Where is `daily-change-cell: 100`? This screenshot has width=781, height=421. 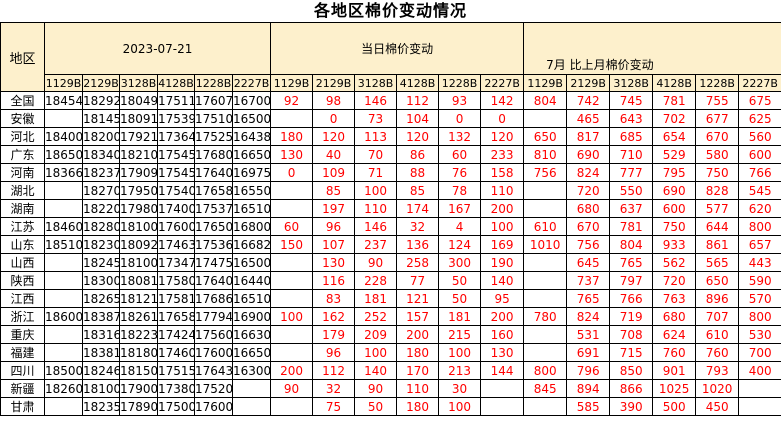 daily-change-cell: 100 is located at coordinates (502, 226).